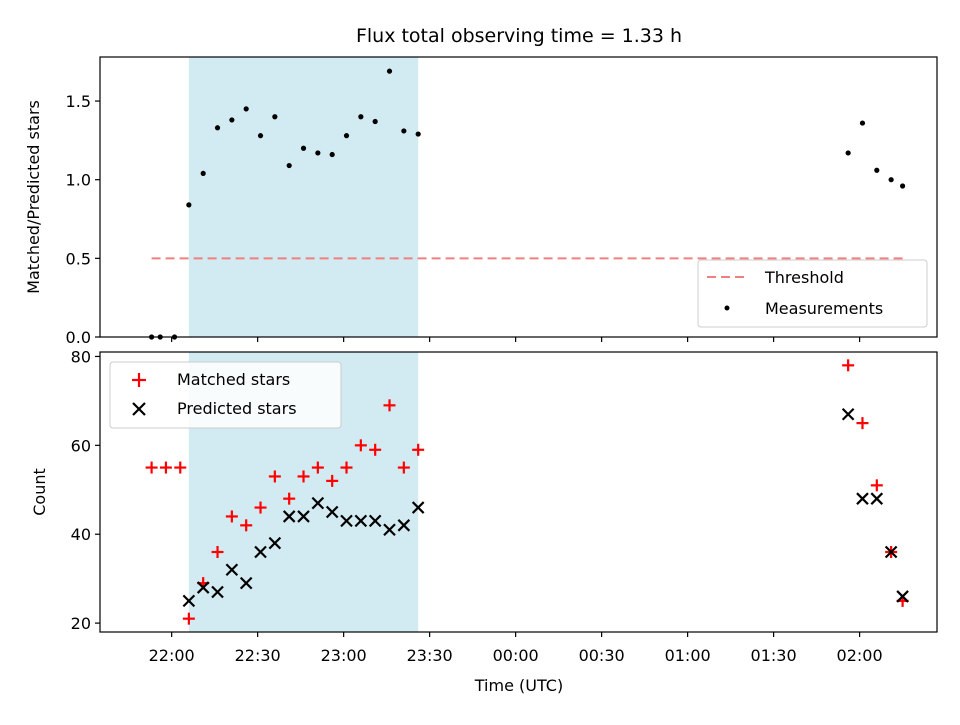 This screenshot has width=960, height=725. What do you see at coordinates (727, 308) in the screenshot?
I see `legend-measurements-swatch` at bounding box center [727, 308].